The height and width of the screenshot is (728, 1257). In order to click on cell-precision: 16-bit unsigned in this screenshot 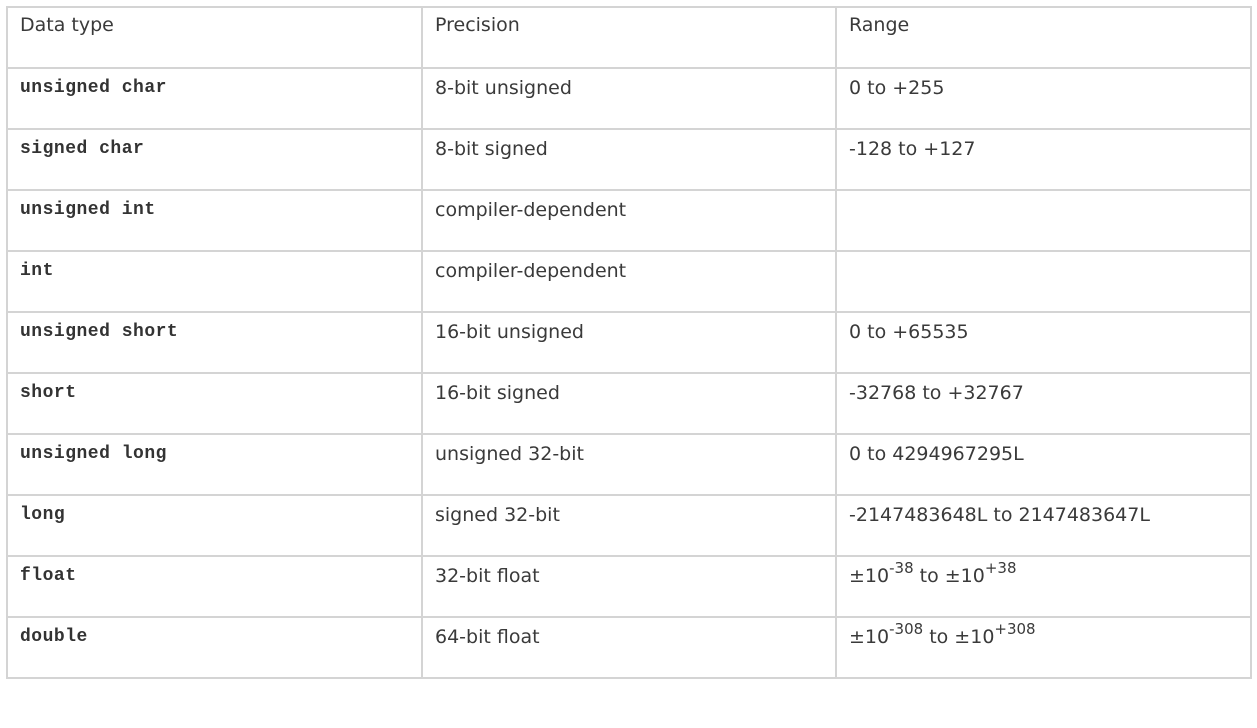, I will do `click(629, 342)`.